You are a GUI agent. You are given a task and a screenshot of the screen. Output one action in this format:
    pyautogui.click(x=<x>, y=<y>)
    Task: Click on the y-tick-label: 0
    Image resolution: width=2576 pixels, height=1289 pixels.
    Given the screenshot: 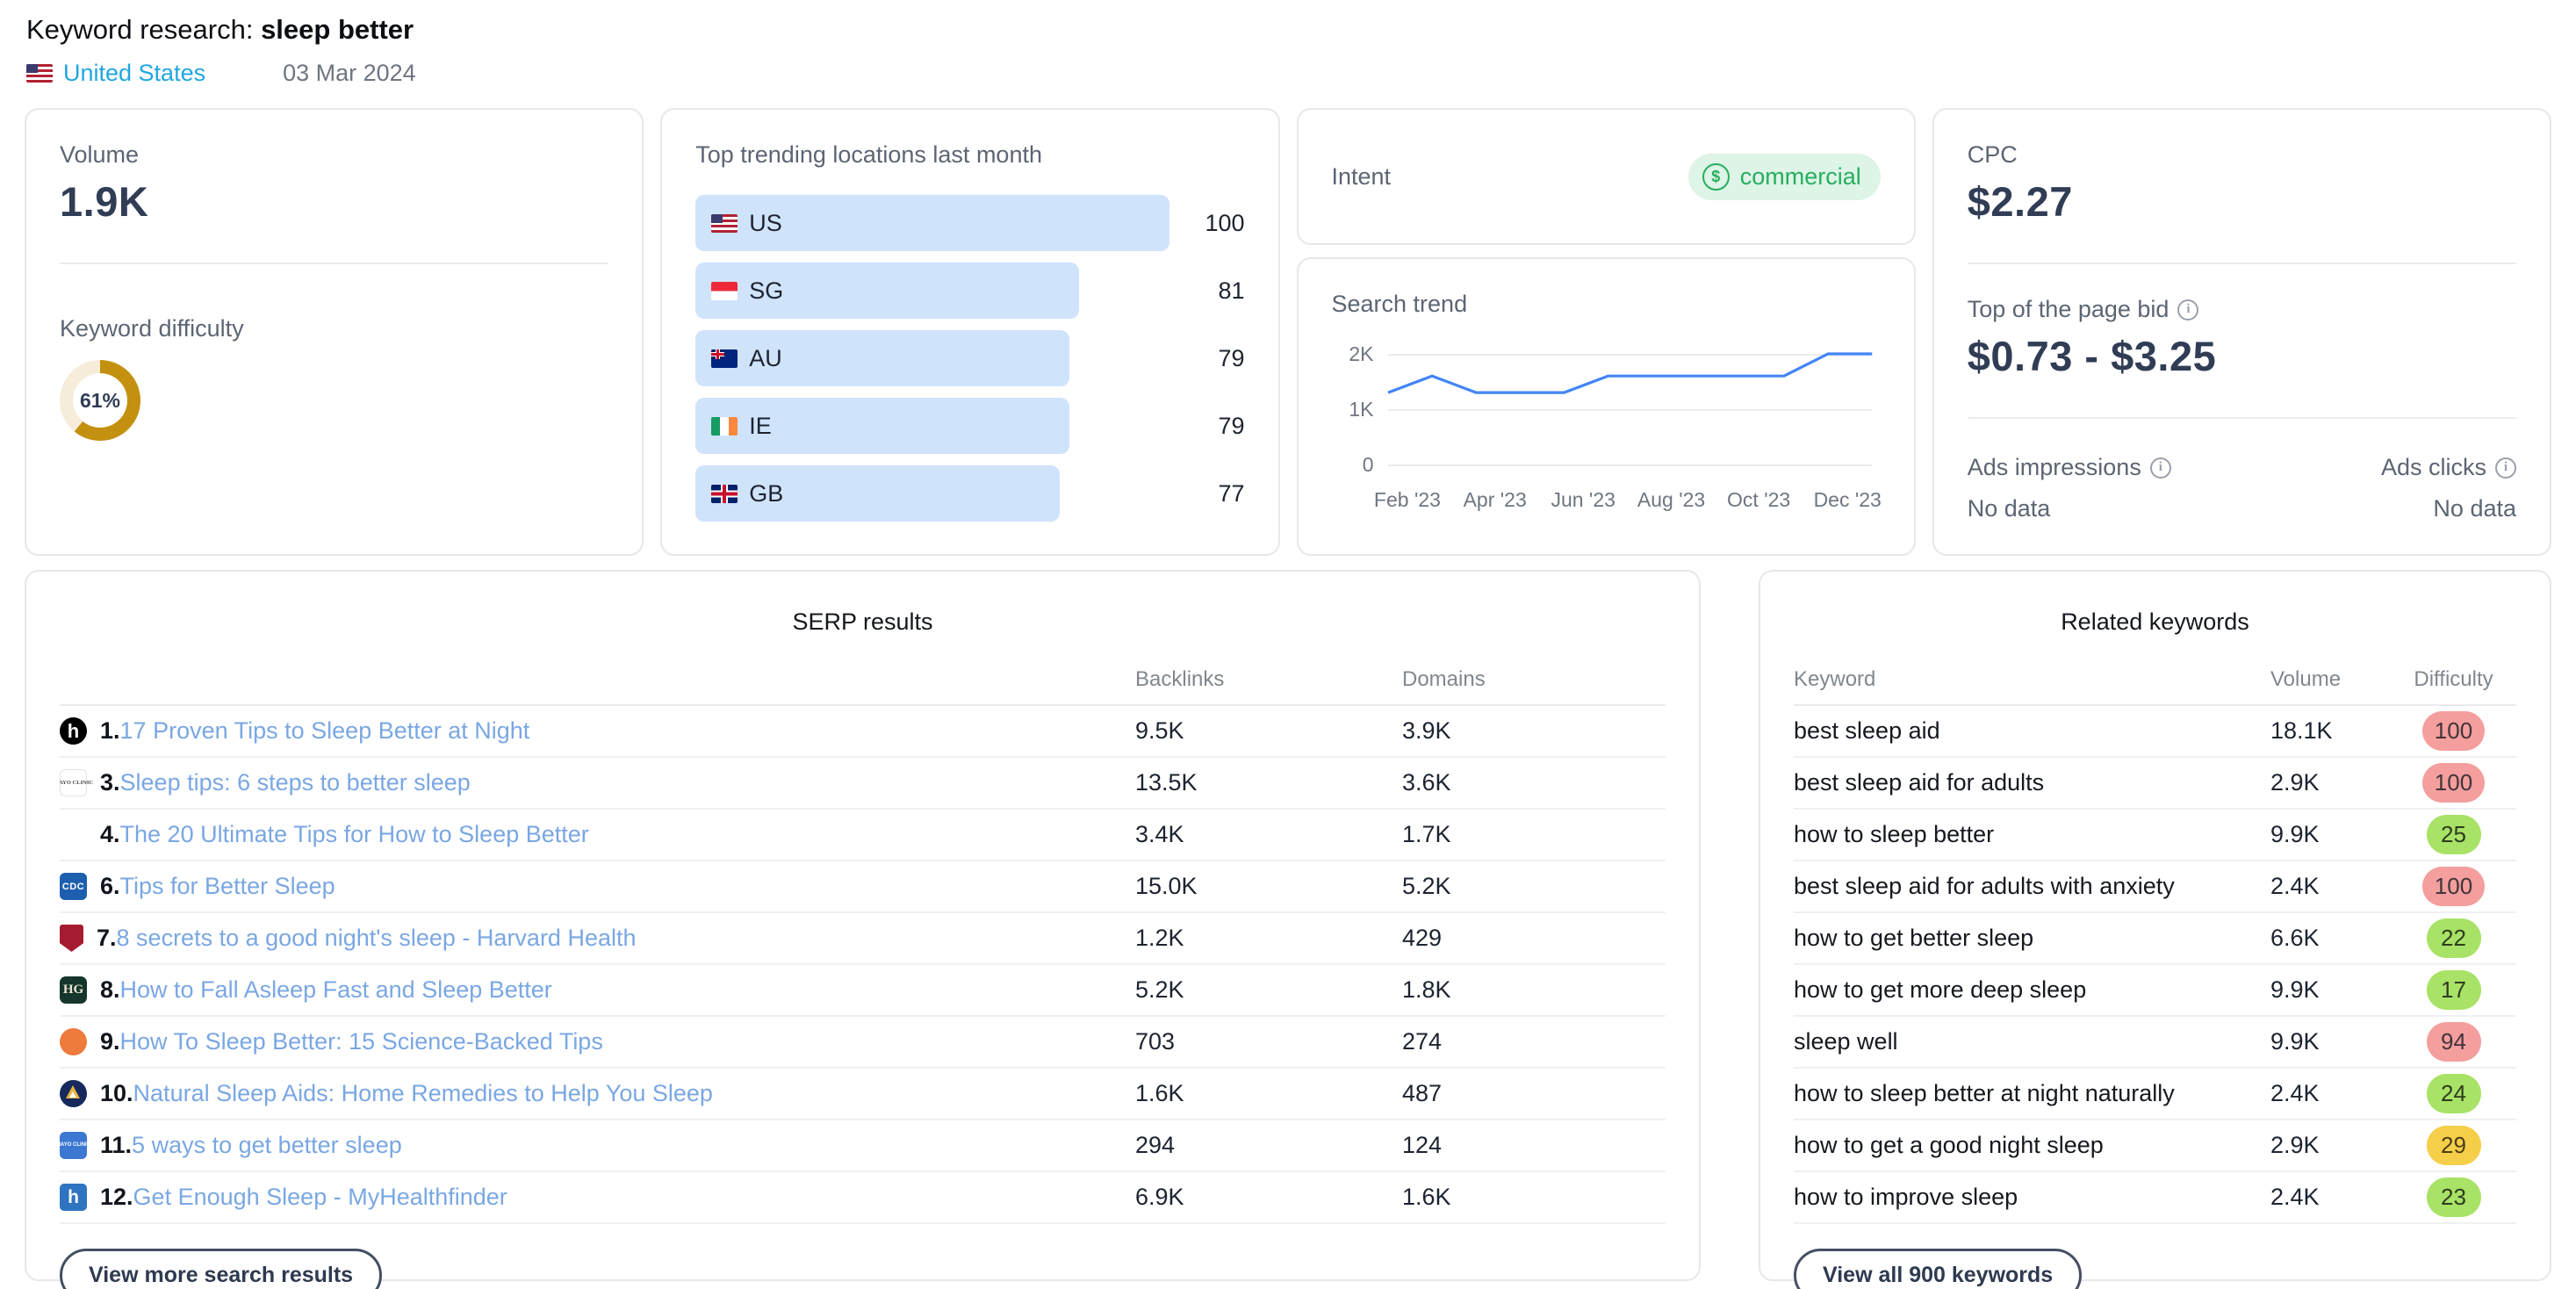 What is the action you would take?
    pyautogui.click(x=1368, y=465)
    